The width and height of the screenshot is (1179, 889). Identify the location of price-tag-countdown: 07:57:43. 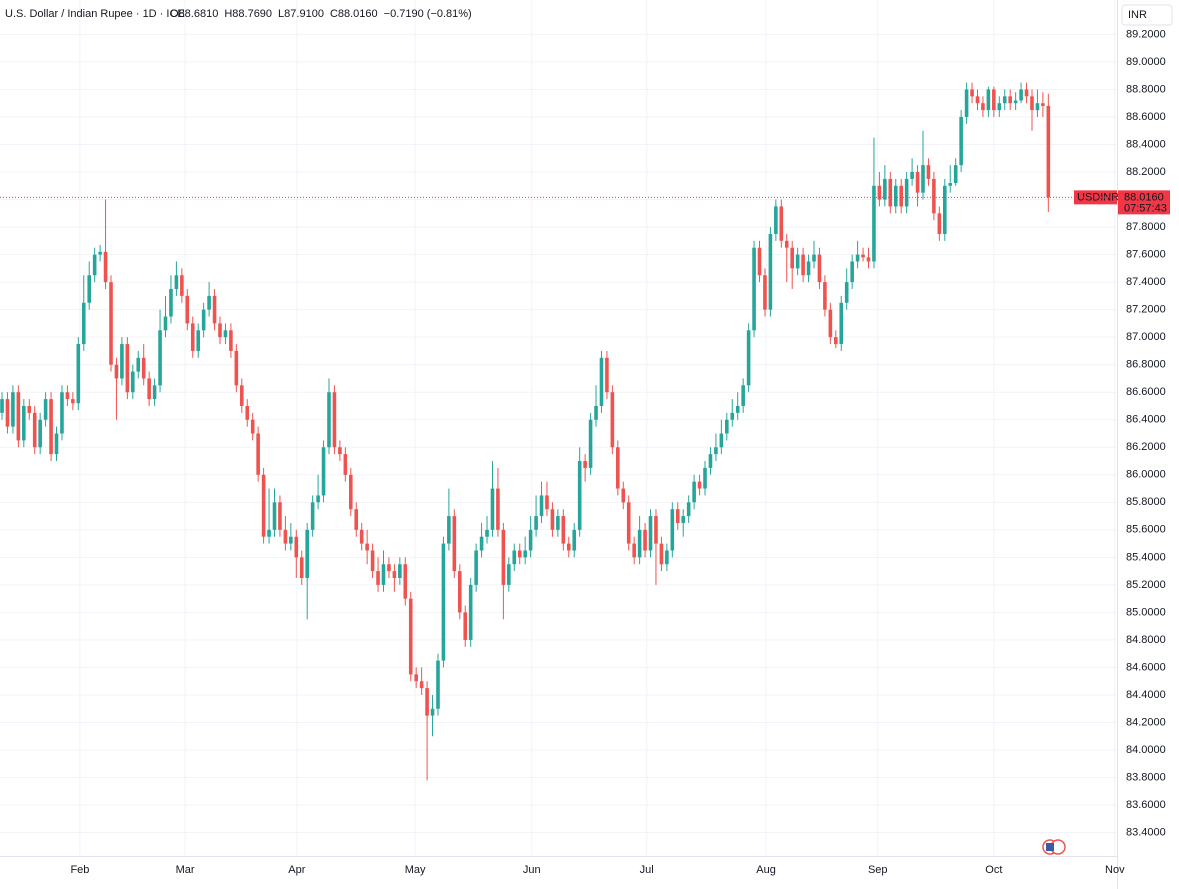
(1145, 208).